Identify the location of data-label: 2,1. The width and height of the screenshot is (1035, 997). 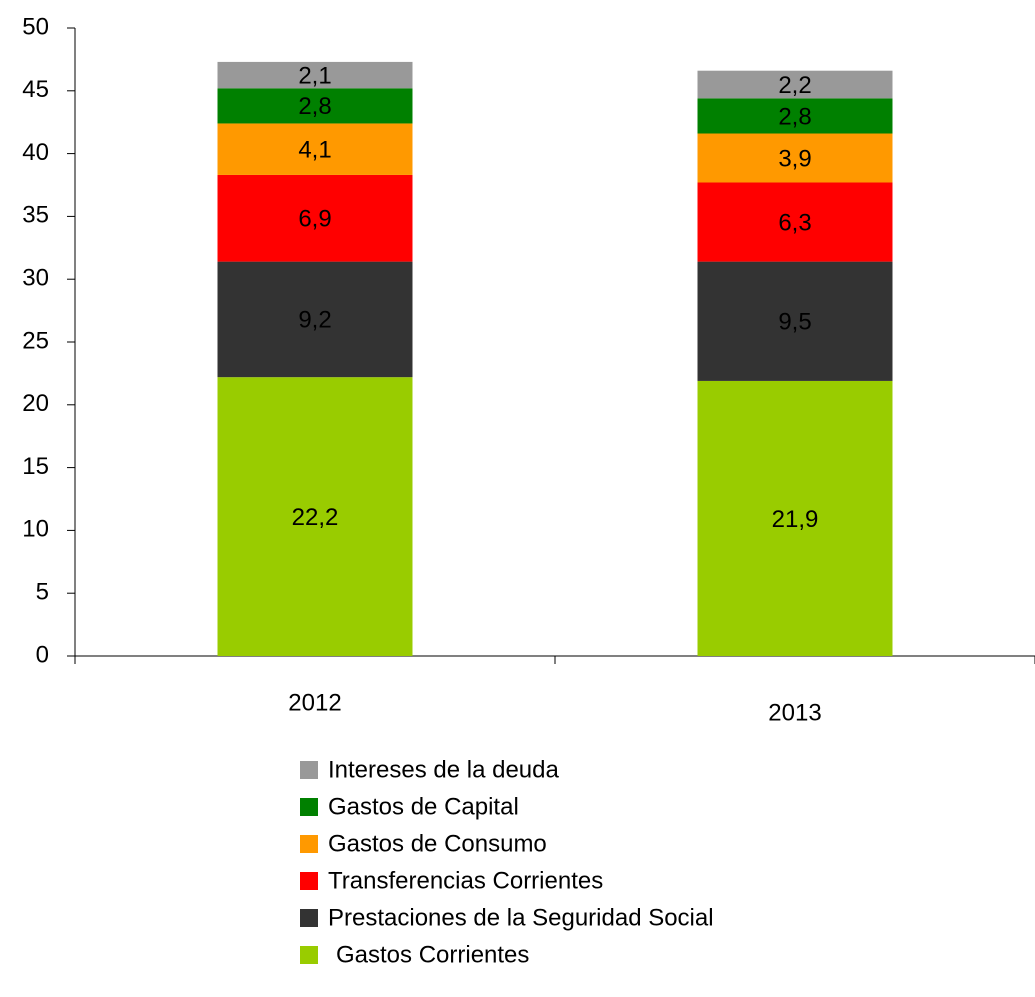
(314, 75).